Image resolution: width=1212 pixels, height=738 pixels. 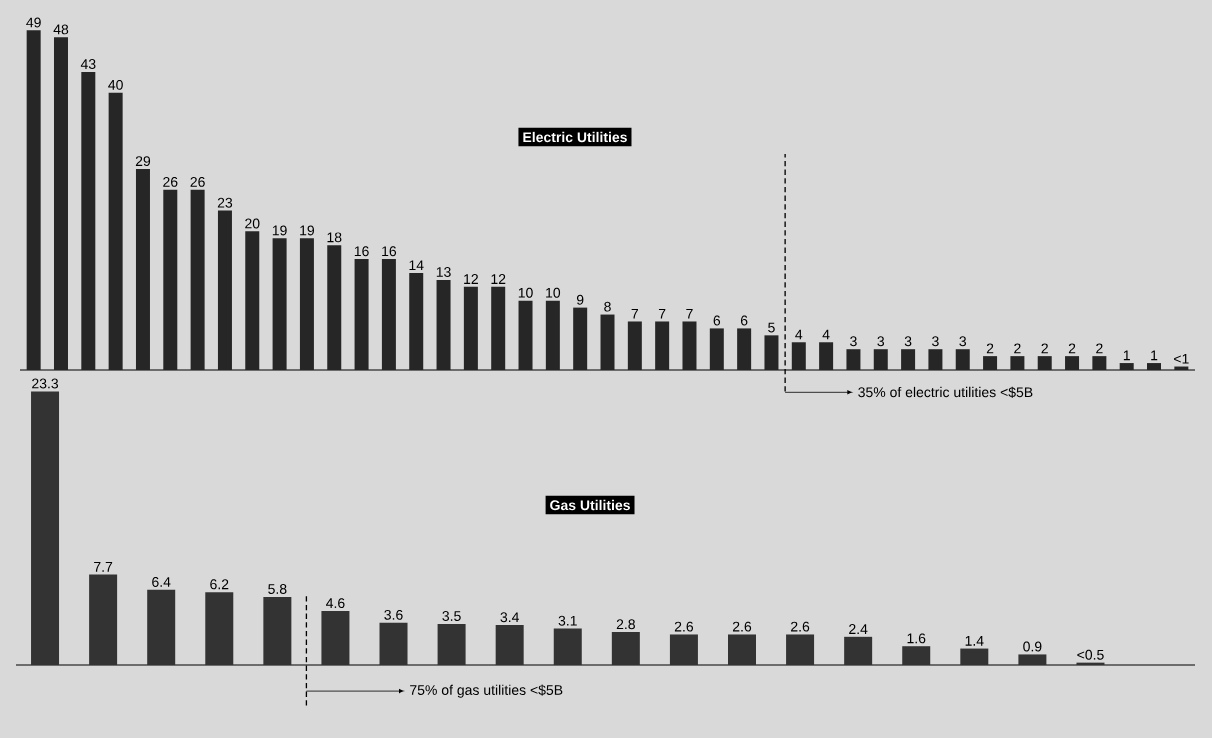 What do you see at coordinates (334, 237) in the screenshot?
I see `data-label: 18` at bounding box center [334, 237].